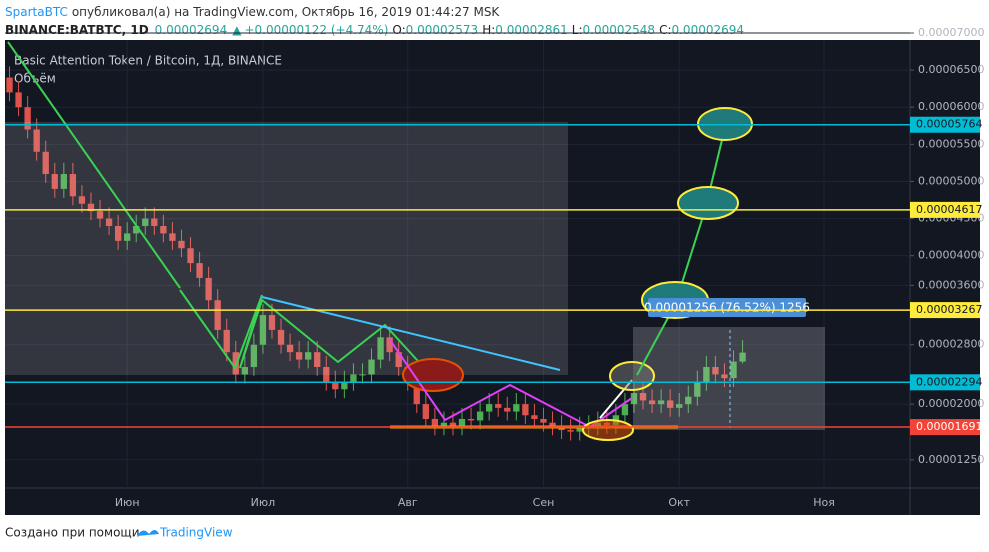  I want to click on y-tick-label: 0.00006500, so click(951, 69).